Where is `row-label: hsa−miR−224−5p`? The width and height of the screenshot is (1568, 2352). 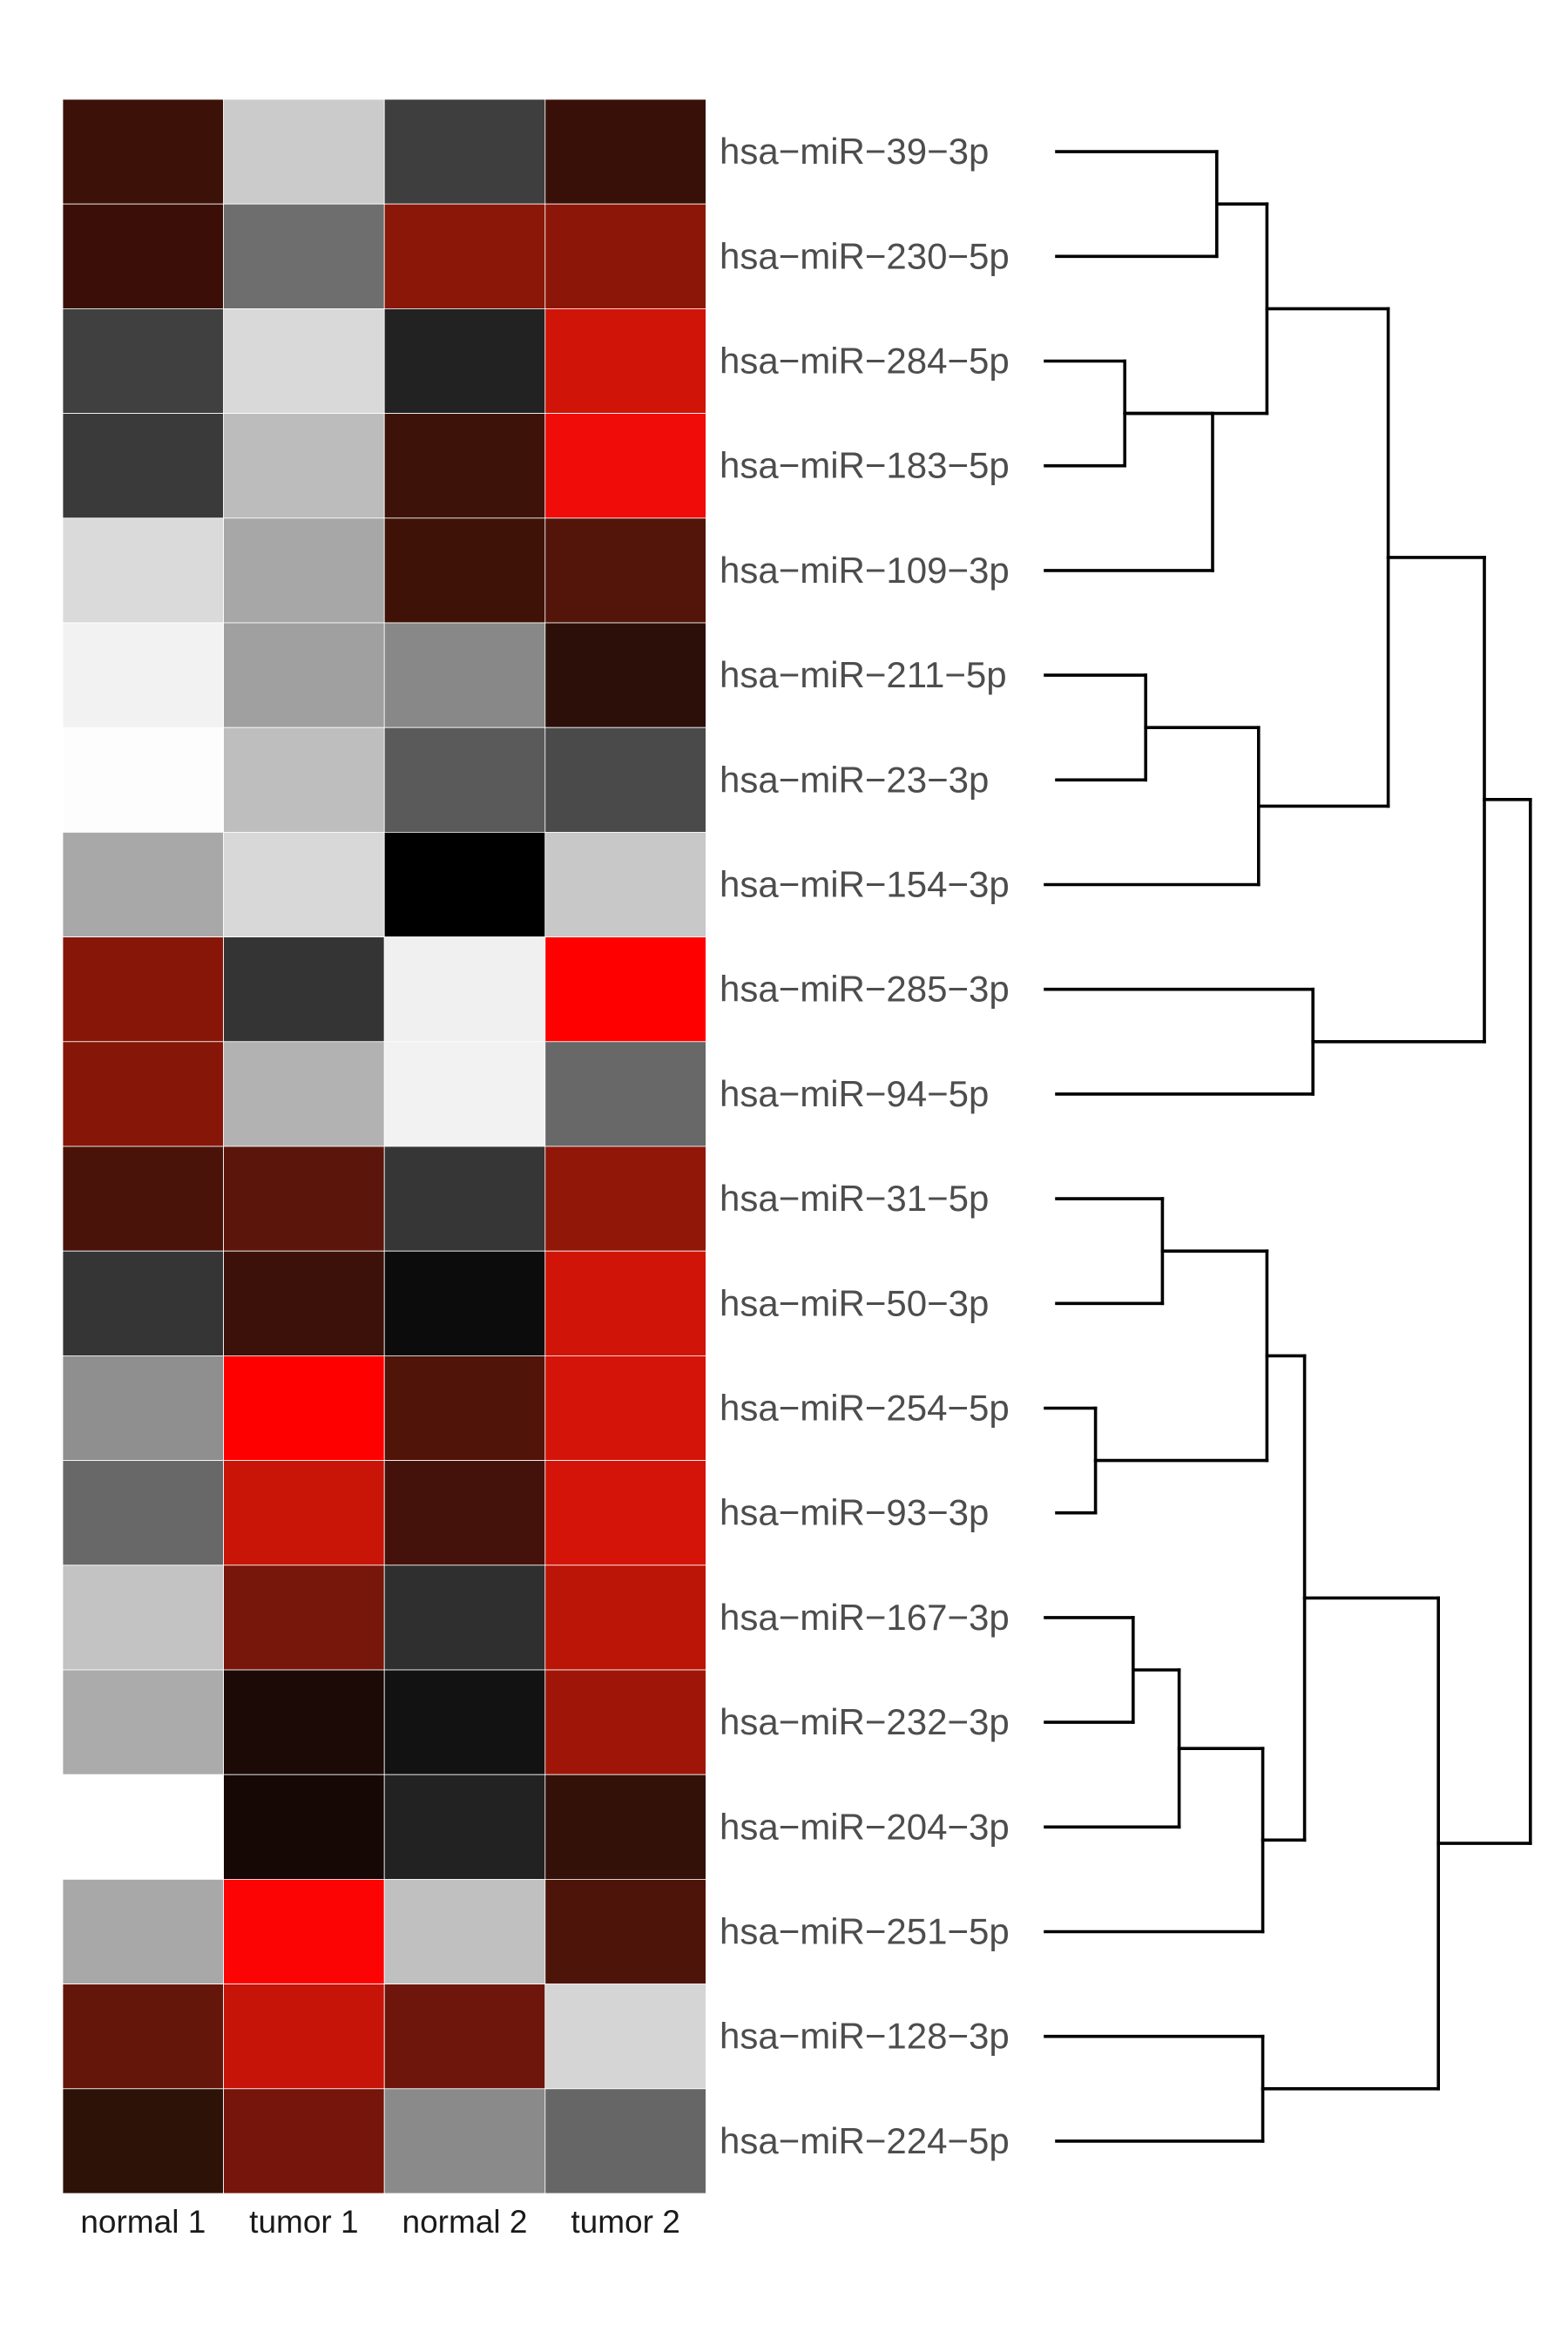 row-label: hsa−miR−224−5p is located at coordinates (865, 2141).